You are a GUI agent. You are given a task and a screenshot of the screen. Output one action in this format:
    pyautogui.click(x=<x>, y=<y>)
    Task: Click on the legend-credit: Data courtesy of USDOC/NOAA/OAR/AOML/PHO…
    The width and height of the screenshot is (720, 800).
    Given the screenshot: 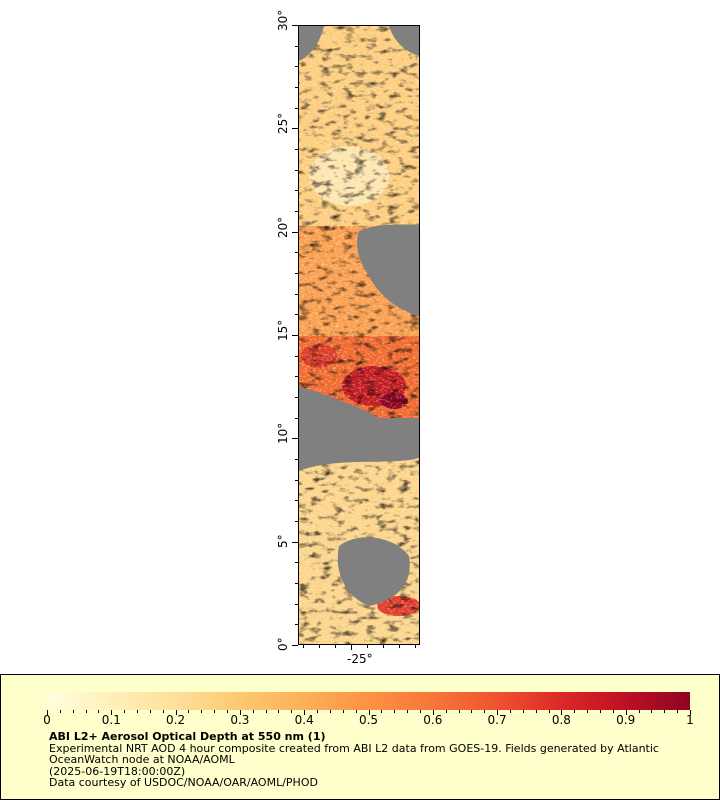 What is the action you would take?
    pyautogui.click(x=183, y=783)
    